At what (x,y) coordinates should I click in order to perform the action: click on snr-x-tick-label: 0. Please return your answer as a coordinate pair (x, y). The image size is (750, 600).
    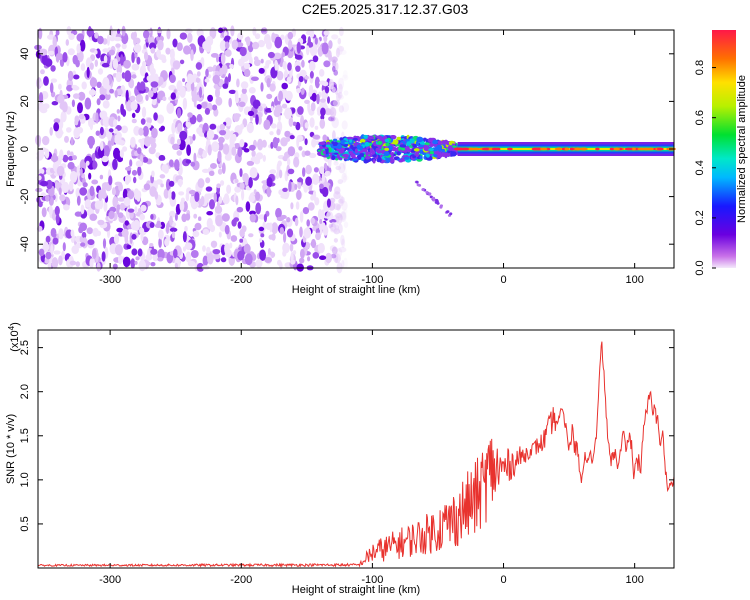
    Looking at the image, I should click on (503, 580).